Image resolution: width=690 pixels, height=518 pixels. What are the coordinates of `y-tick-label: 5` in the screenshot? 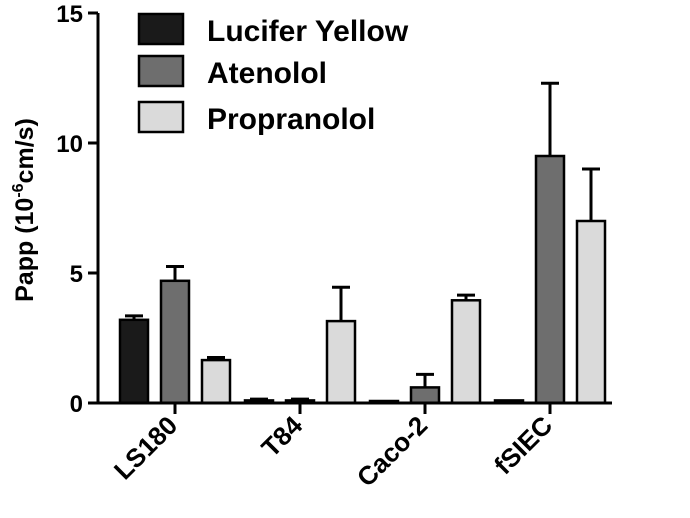 It's located at (76, 274).